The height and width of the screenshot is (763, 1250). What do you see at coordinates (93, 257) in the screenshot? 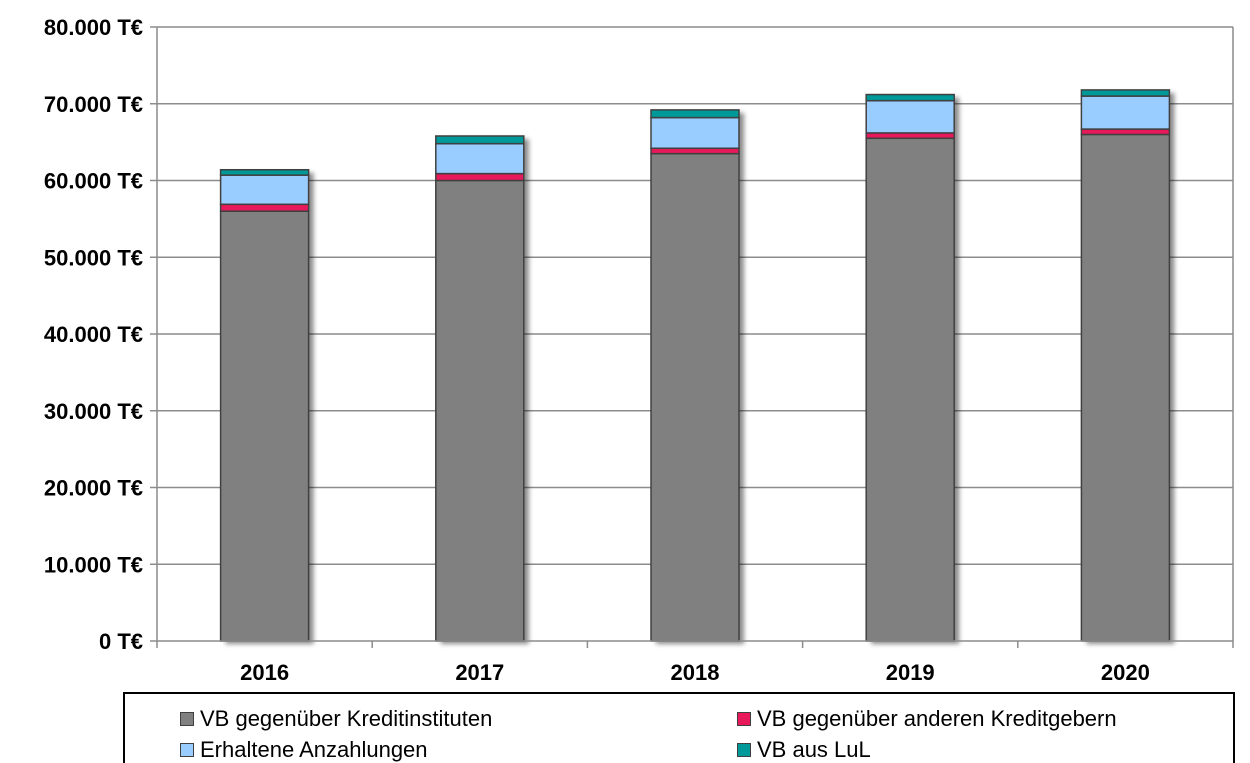
I see `y-tick-label: 50.000 T€` at bounding box center [93, 257].